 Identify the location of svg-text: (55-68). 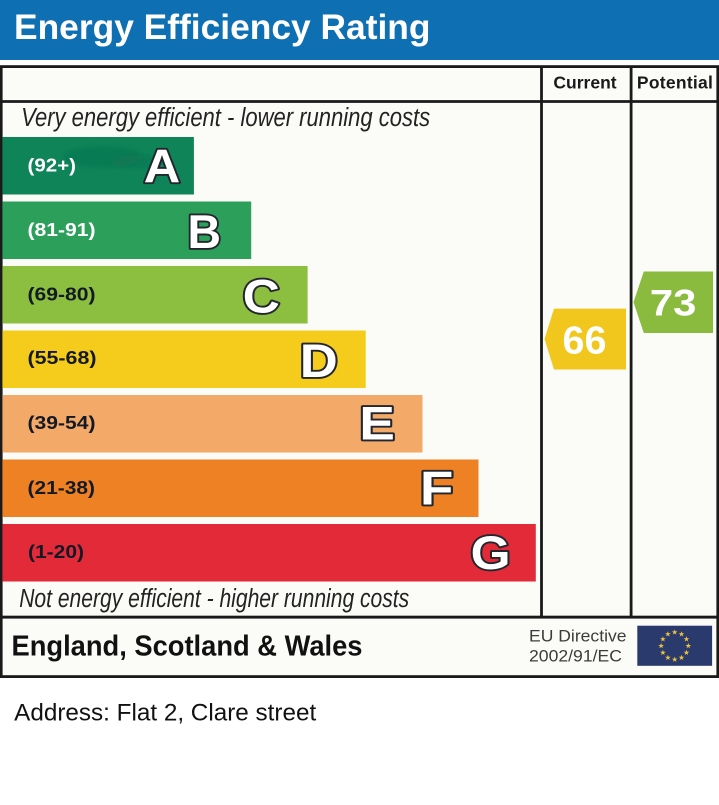
(62, 358).